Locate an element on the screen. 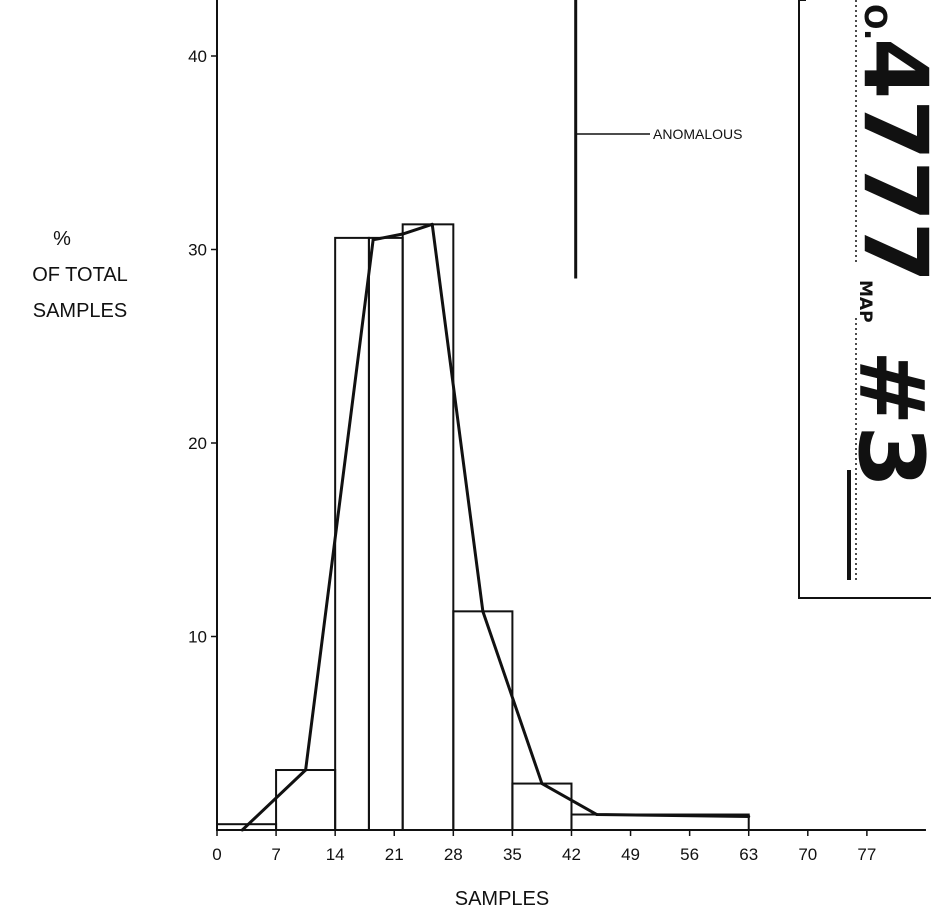 This screenshot has width=931, height=913. x-tick-label: 63 is located at coordinates (748, 854).